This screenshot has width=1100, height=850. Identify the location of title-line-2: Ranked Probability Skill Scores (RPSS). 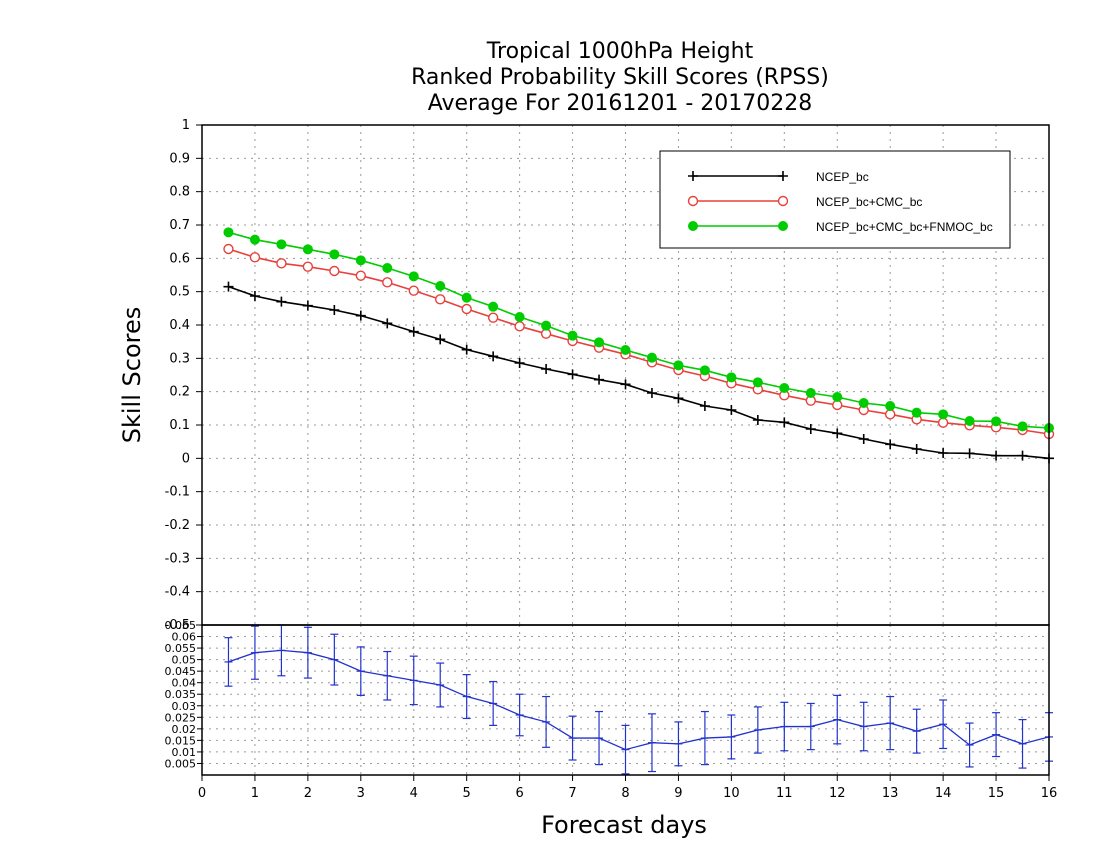
(620, 77).